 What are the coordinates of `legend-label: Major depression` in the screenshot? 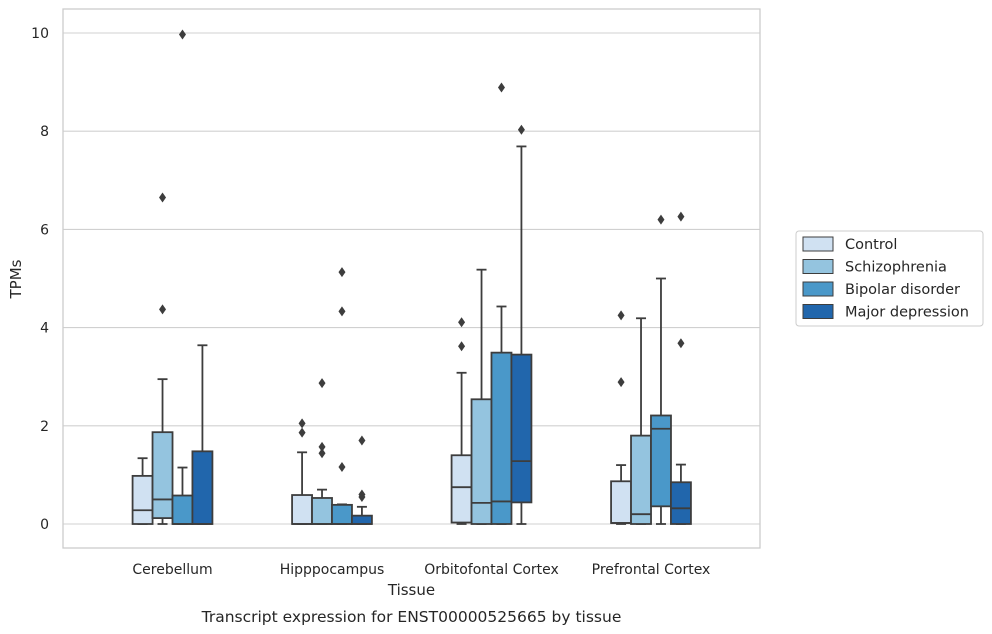 It's located at (907, 313).